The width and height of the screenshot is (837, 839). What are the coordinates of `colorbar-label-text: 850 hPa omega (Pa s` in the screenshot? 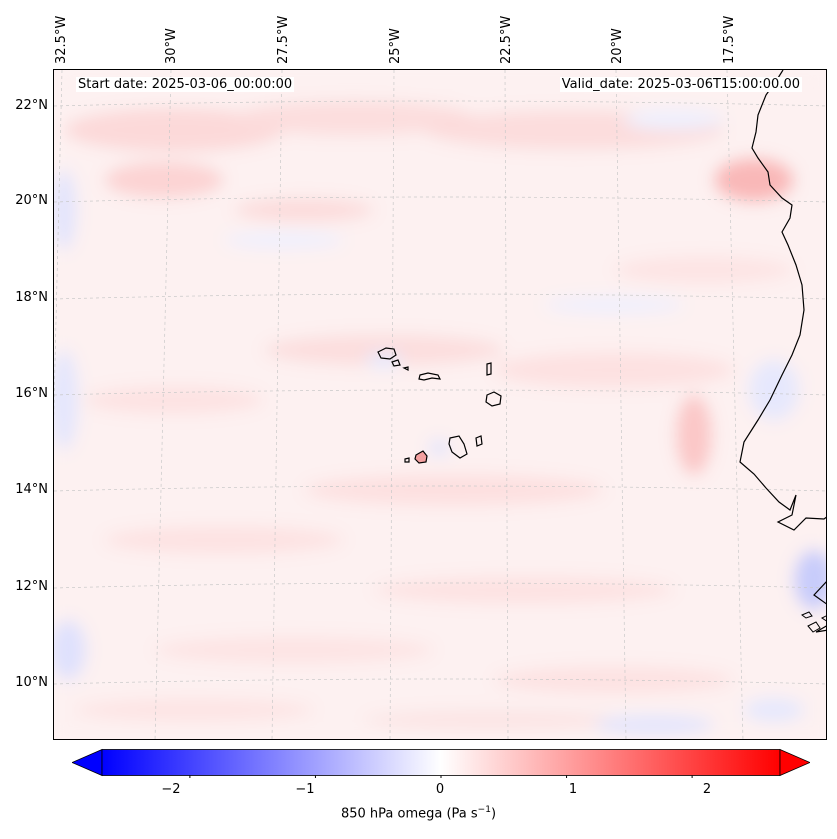 It's located at (409, 814).